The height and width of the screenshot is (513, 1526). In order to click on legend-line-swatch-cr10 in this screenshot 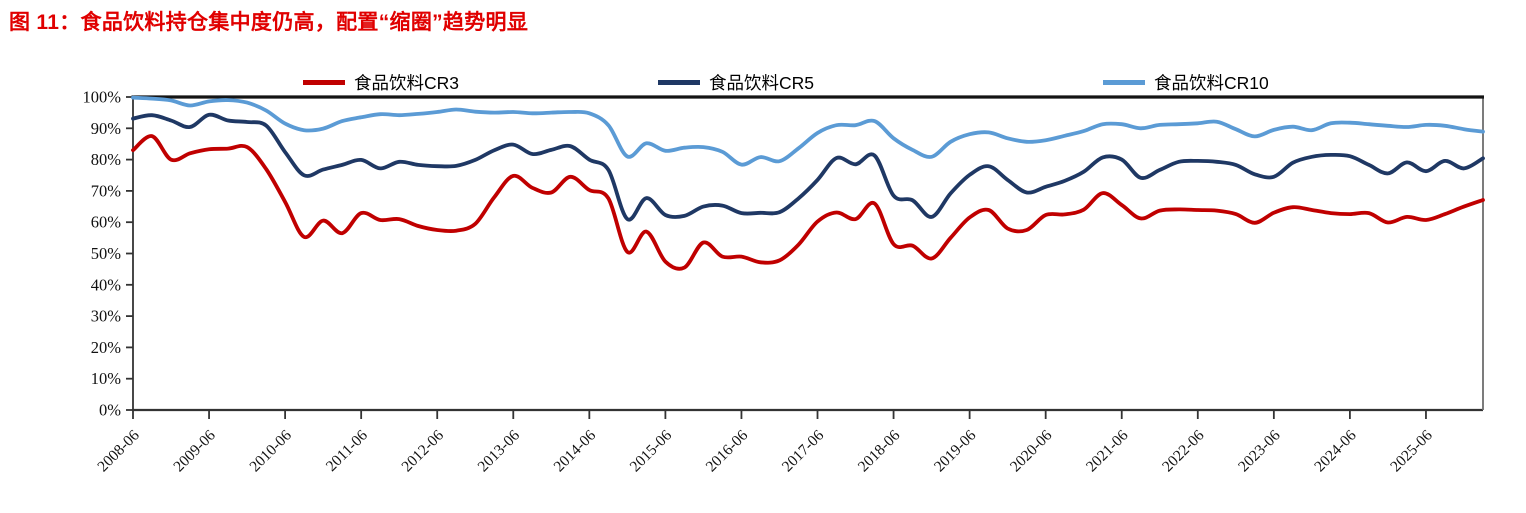, I will do `click(1124, 82)`.